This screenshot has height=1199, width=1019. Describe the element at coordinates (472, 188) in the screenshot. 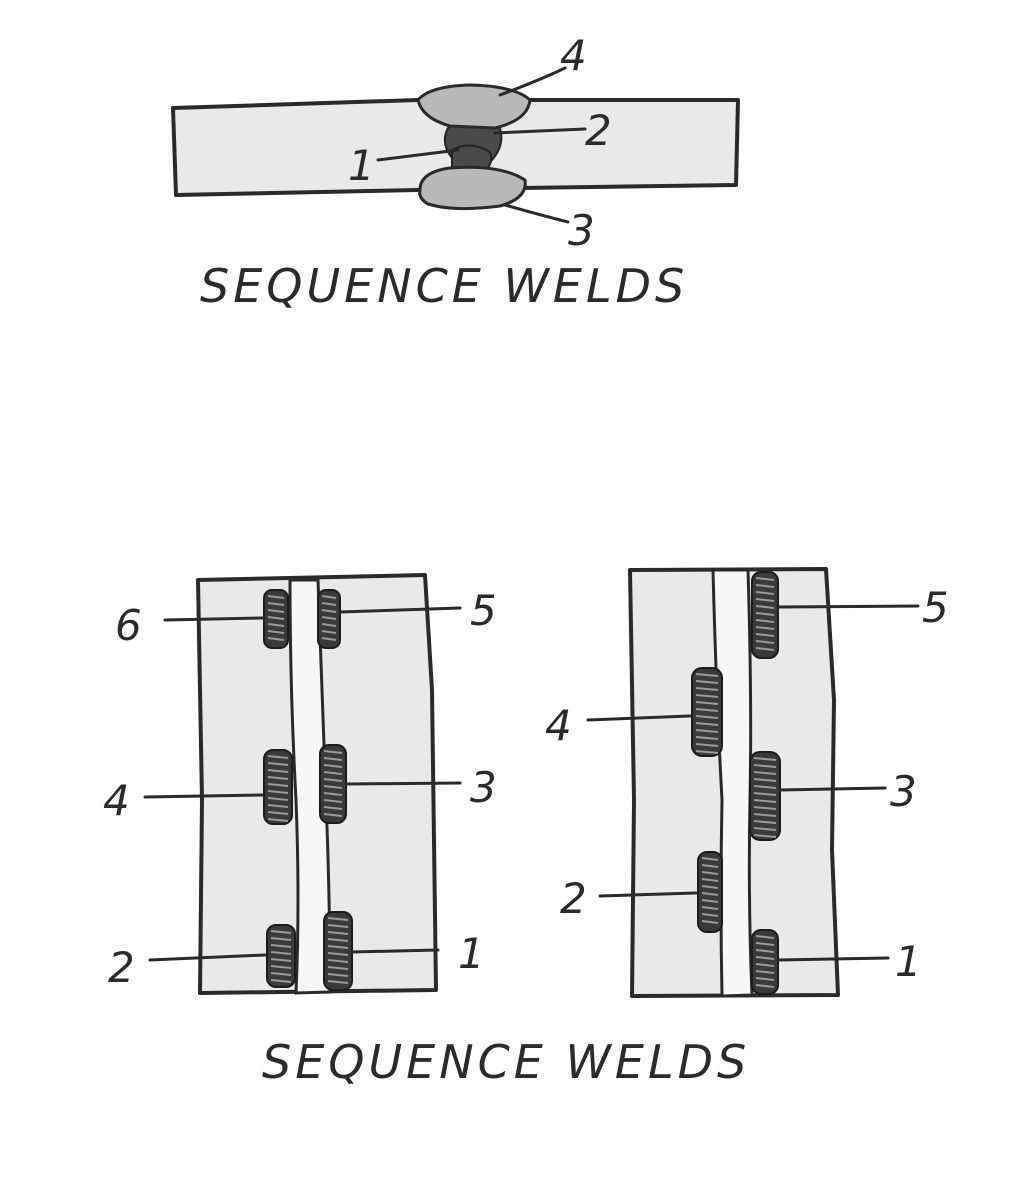

I see `top-weld-3-cap` at that location.